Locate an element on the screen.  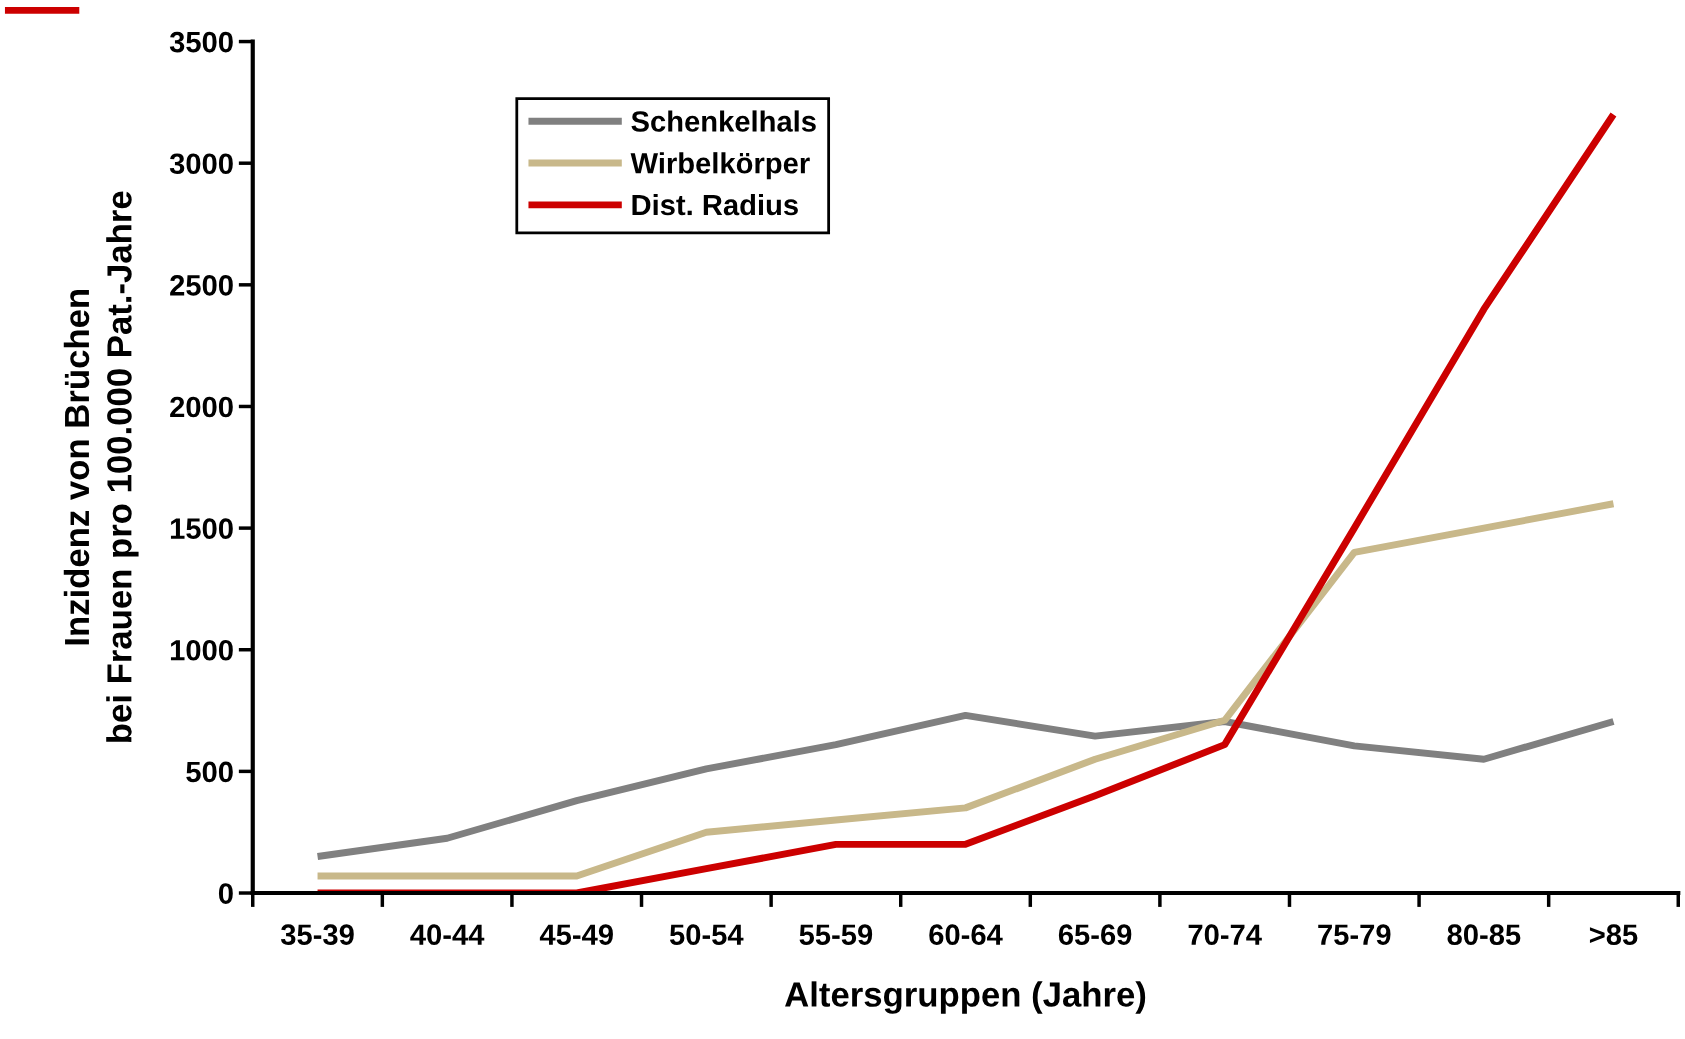
y-tick-label: 1000 is located at coordinates (201, 650).